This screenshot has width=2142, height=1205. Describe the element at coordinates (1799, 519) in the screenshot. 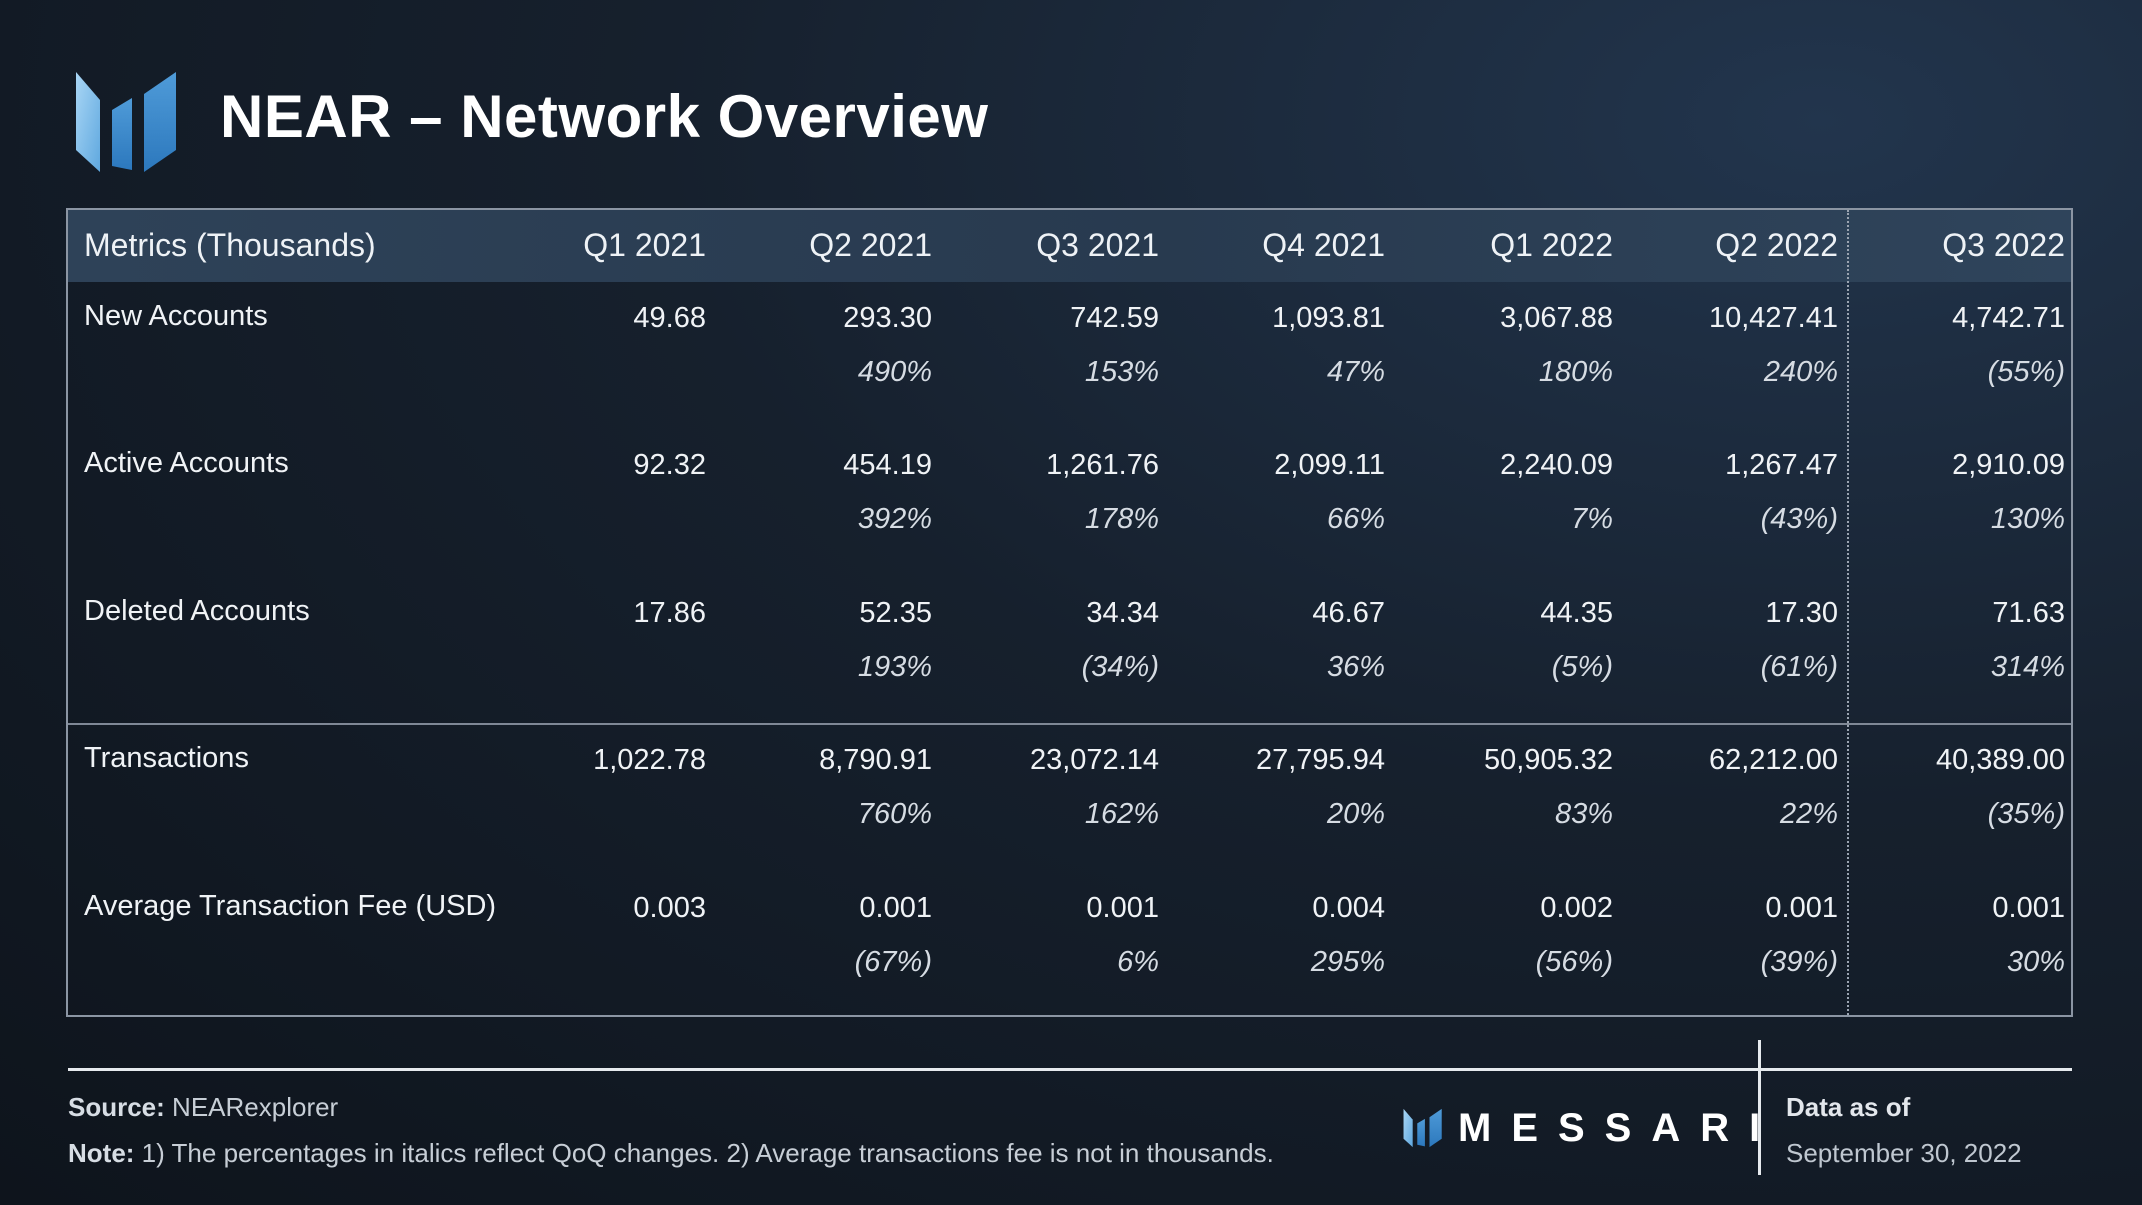

I see `qoq-change-cell: (43%)` at that location.